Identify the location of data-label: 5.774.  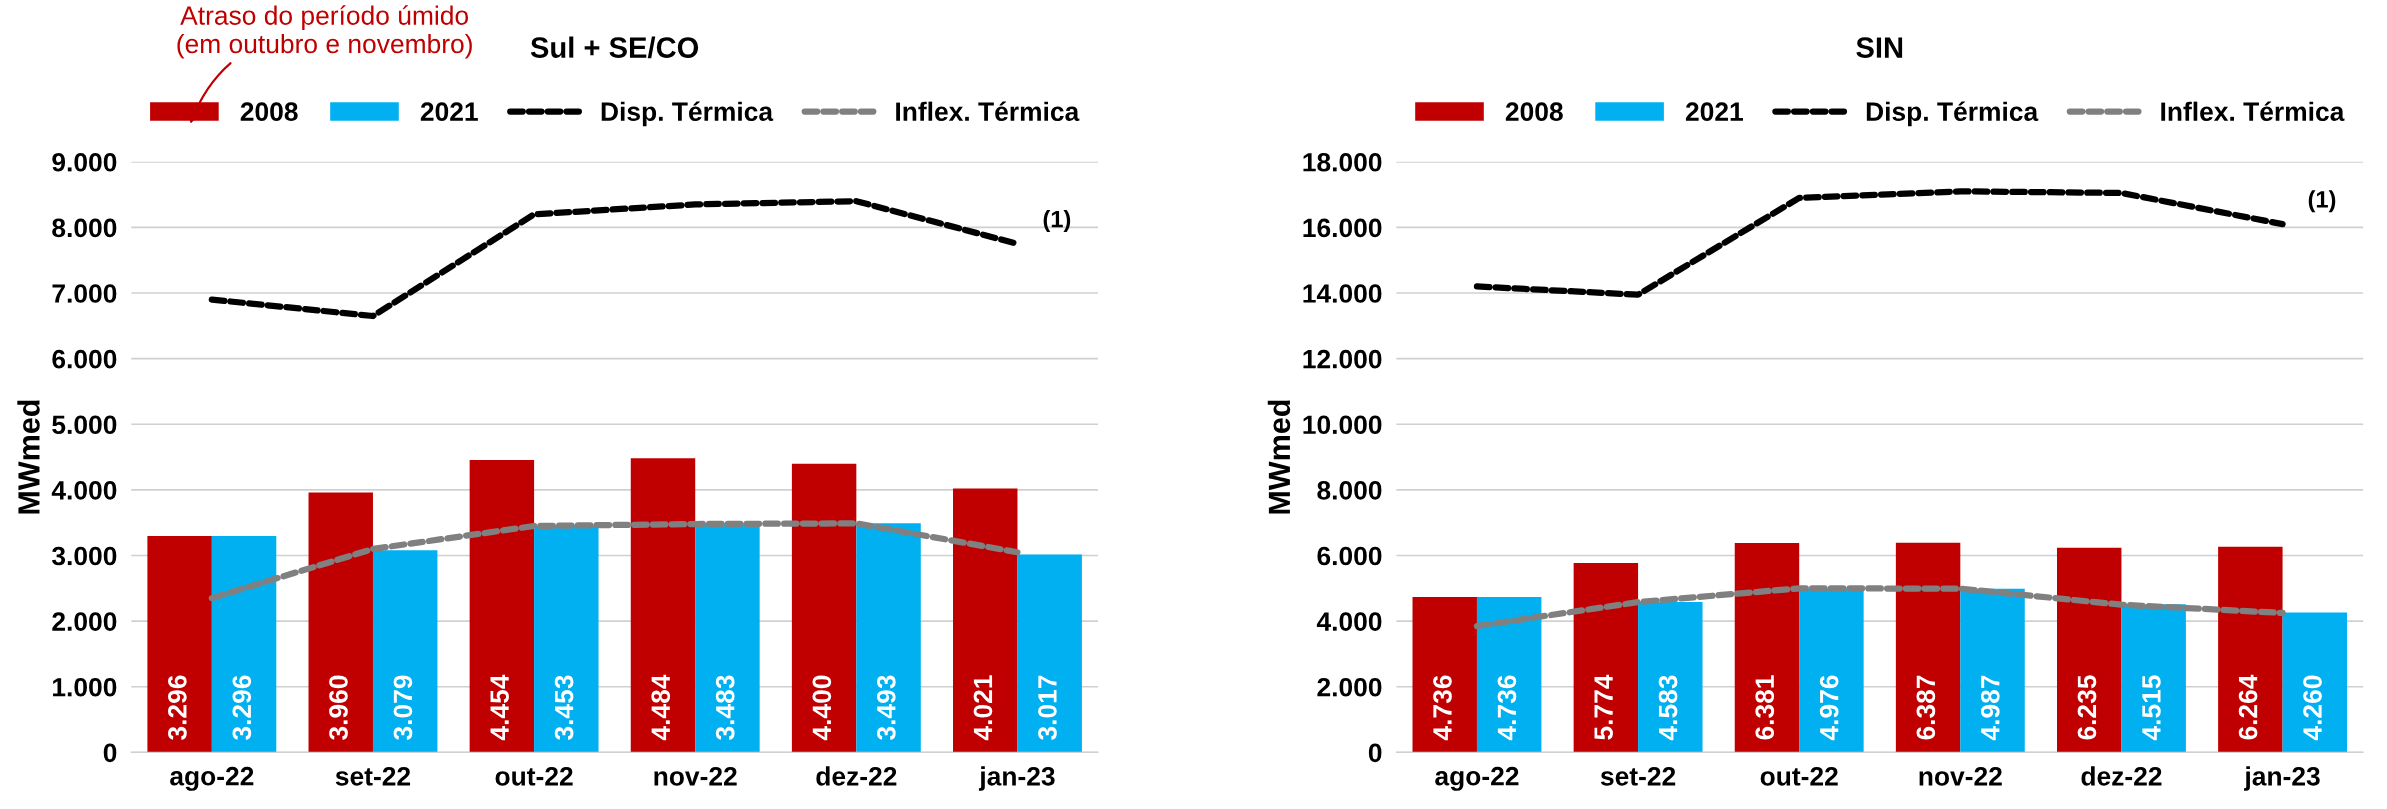
(1603, 707).